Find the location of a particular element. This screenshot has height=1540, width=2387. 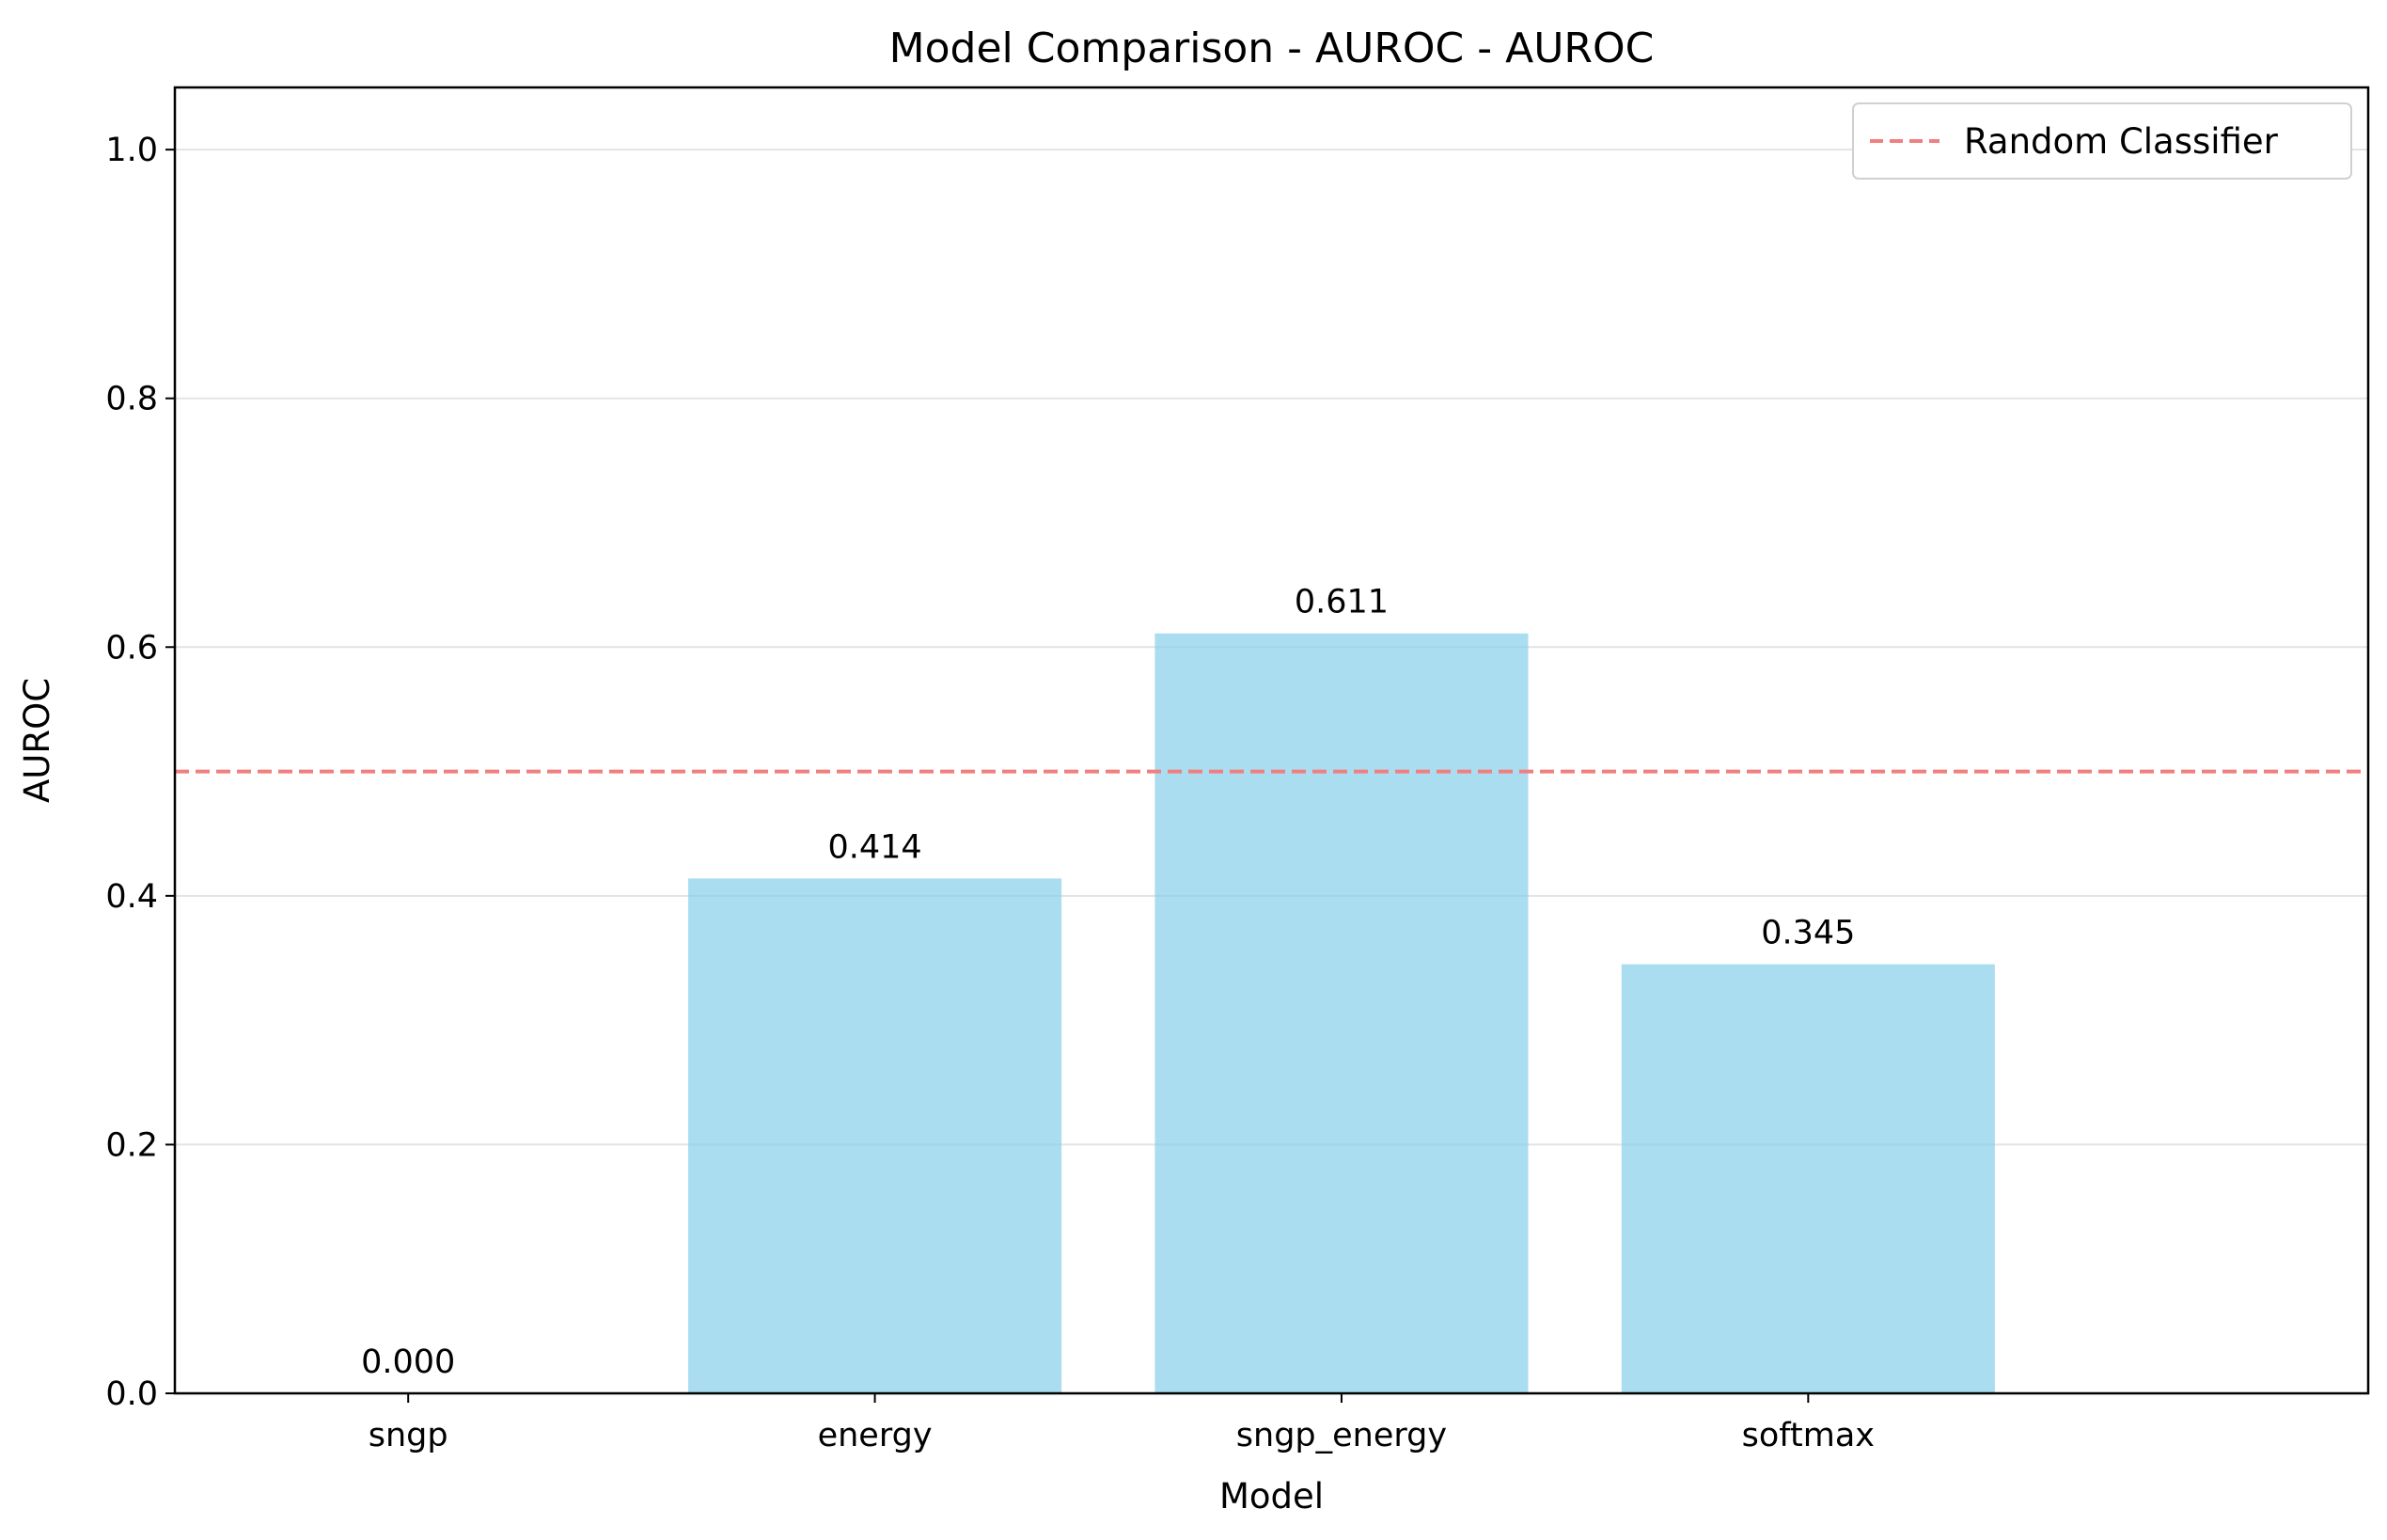

x-axis-label: Model is located at coordinates (1271, 1496).